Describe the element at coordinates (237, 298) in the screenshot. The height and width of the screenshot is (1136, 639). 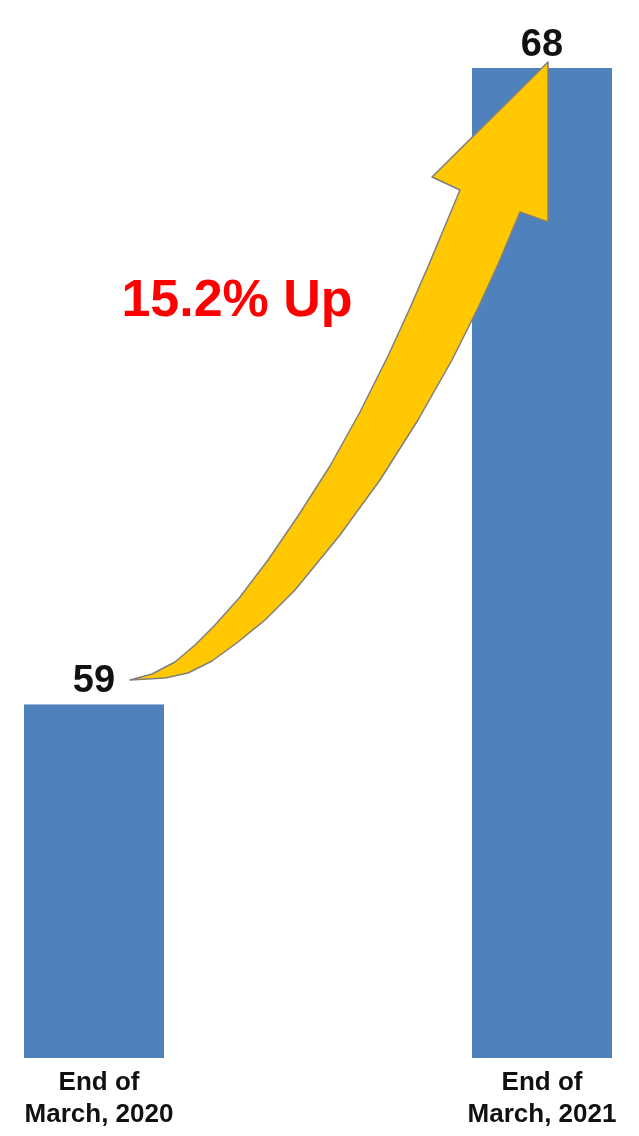
I see `annotation: 15.2% Up` at that location.